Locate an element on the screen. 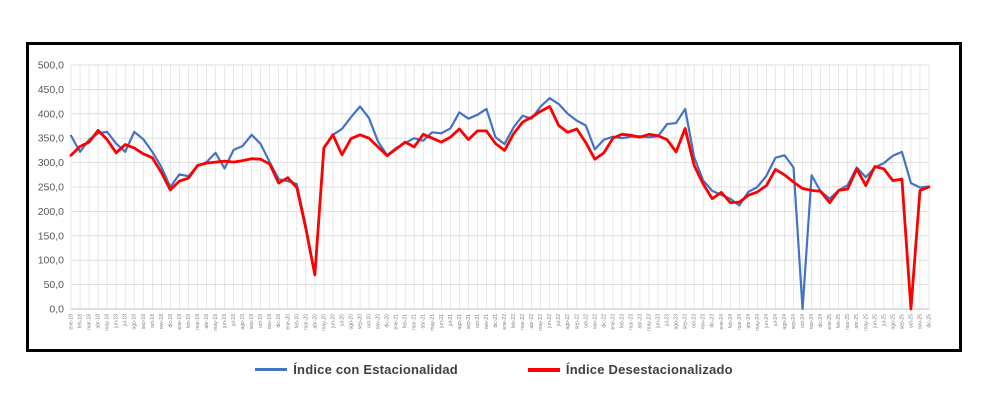 This screenshot has width=988, height=403. x-axis-tick-label: abr-24 is located at coordinates (749, 321).